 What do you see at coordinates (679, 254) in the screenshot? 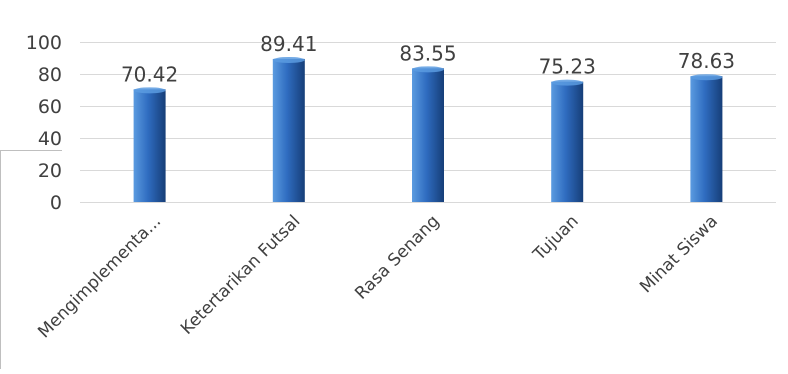
I see `x-tick-label: Minat Siswa` at bounding box center [679, 254].